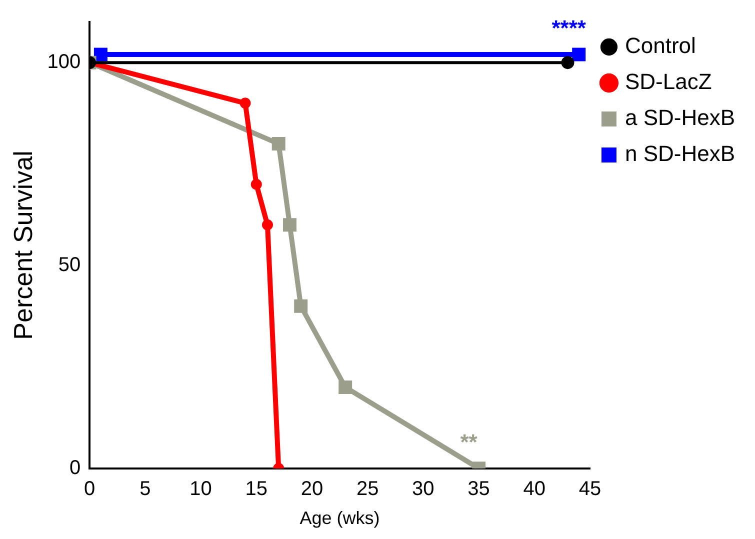 The height and width of the screenshot is (539, 755). I want to click on x-tick-label: 20, so click(312, 489).